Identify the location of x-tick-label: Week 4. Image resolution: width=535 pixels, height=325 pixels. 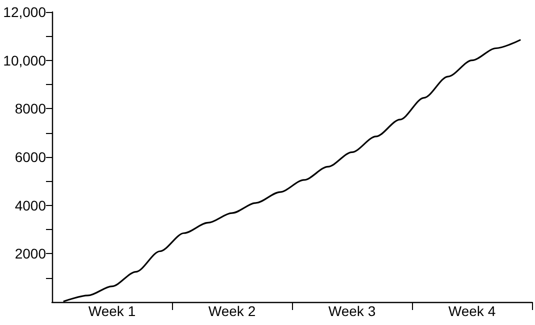
(472, 311).